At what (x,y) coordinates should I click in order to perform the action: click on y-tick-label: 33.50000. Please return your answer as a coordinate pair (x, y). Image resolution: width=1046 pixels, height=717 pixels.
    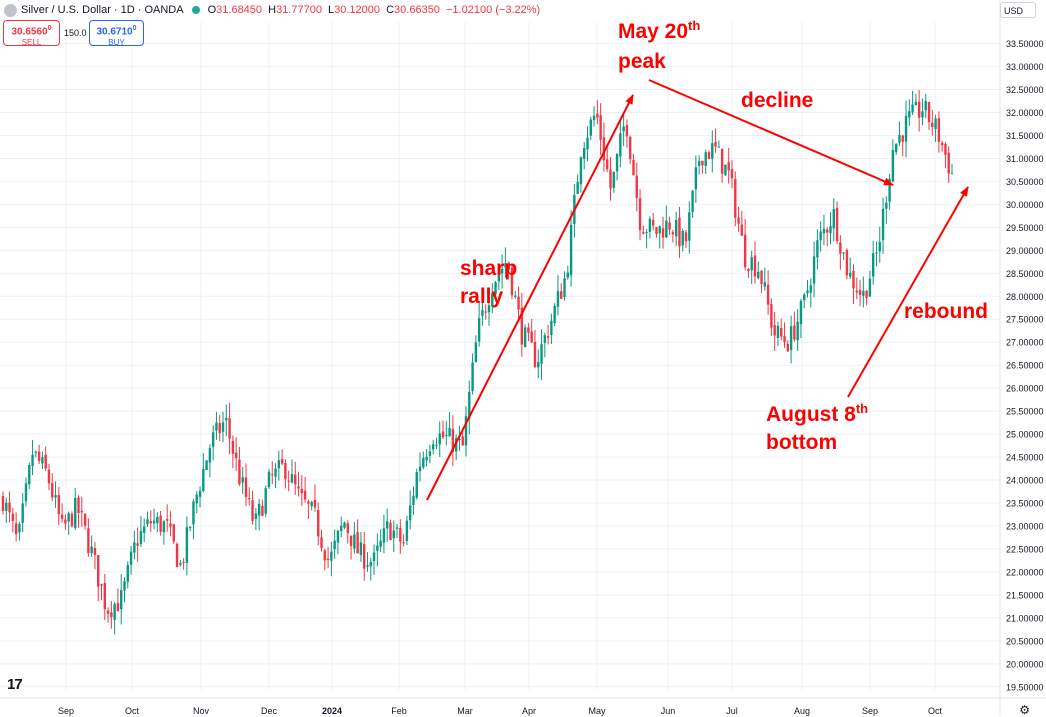
    Looking at the image, I should click on (1025, 44).